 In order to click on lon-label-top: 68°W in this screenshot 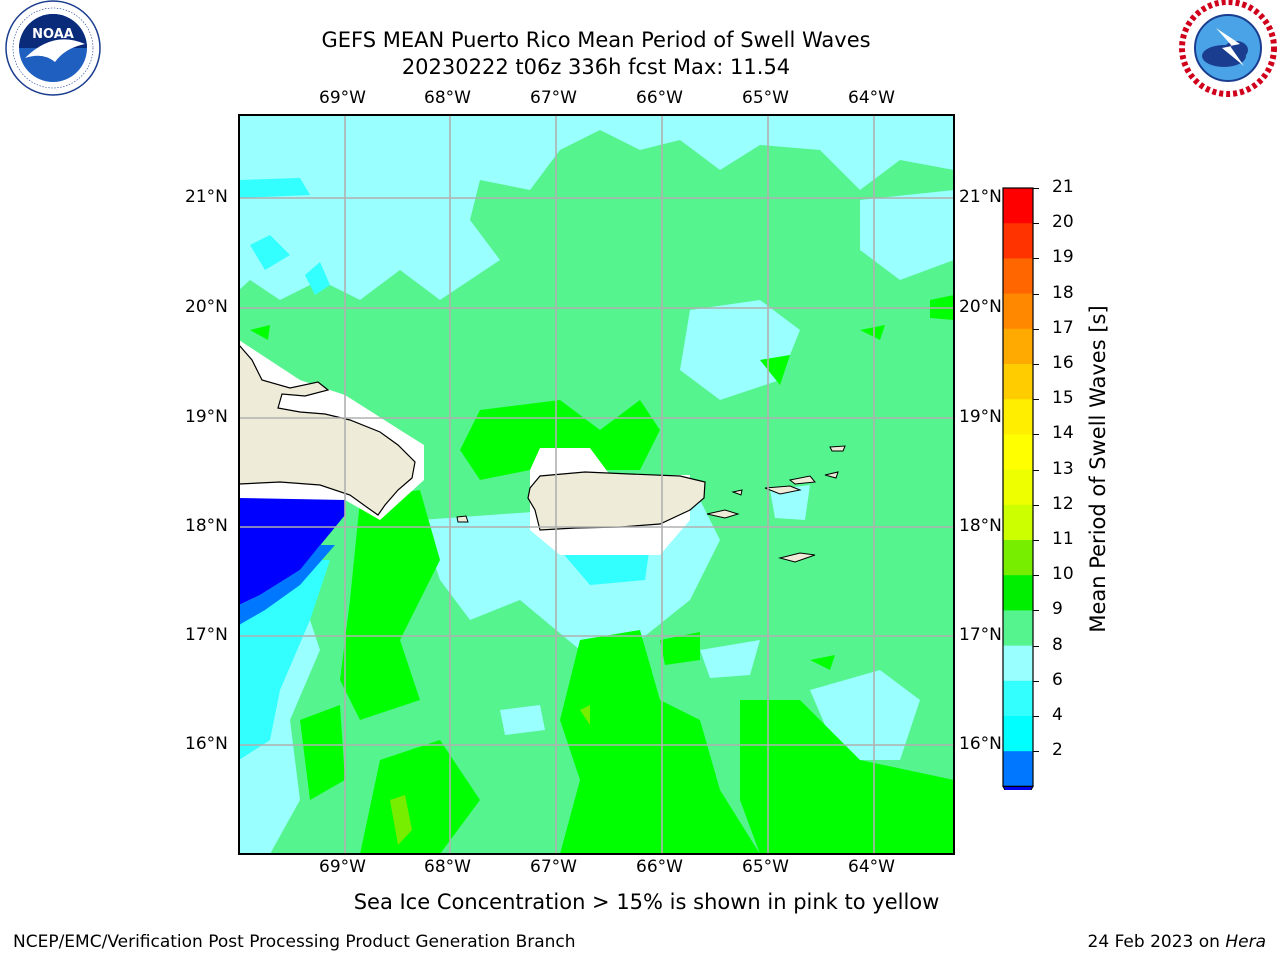, I will do `click(447, 98)`.